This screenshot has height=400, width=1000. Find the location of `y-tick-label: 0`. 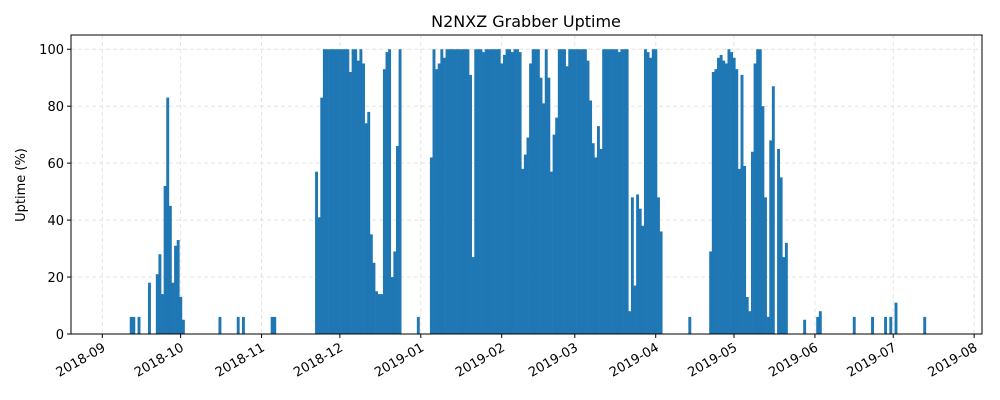

y-tick-label: 0 is located at coordinates (60, 335).